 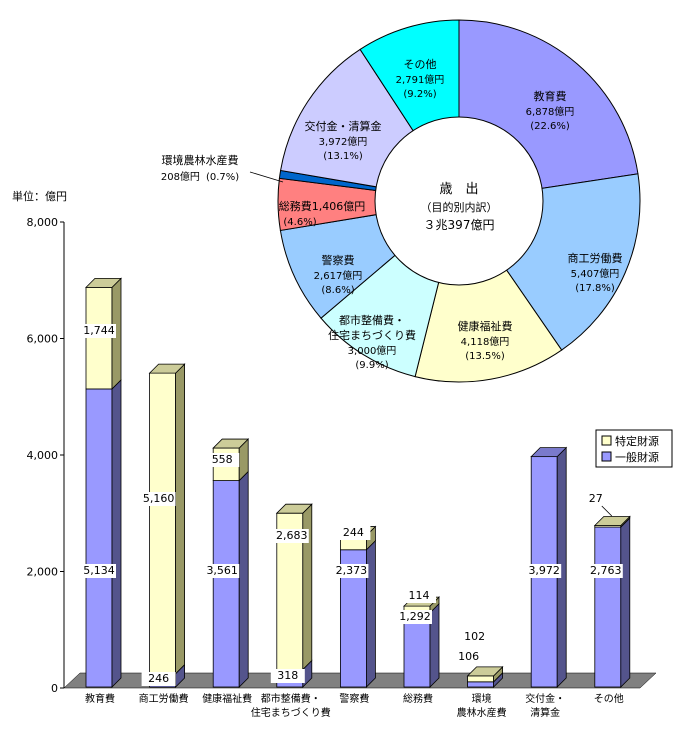 I want to click on slice-name: 都市整備費・, so click(x=372, y=320).